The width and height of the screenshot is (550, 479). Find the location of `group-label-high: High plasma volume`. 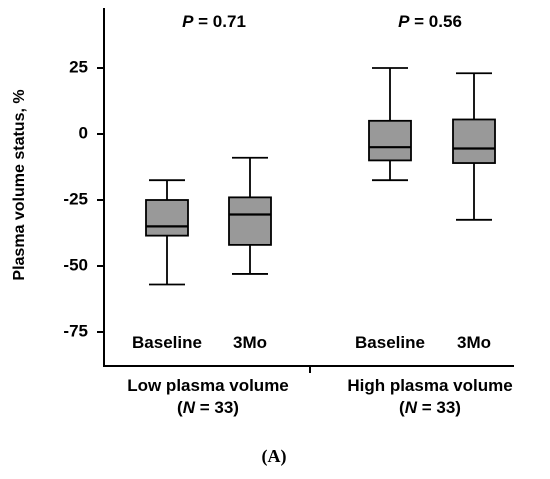

group-label-high: High plasma volume is located at coordinates (429, 385).